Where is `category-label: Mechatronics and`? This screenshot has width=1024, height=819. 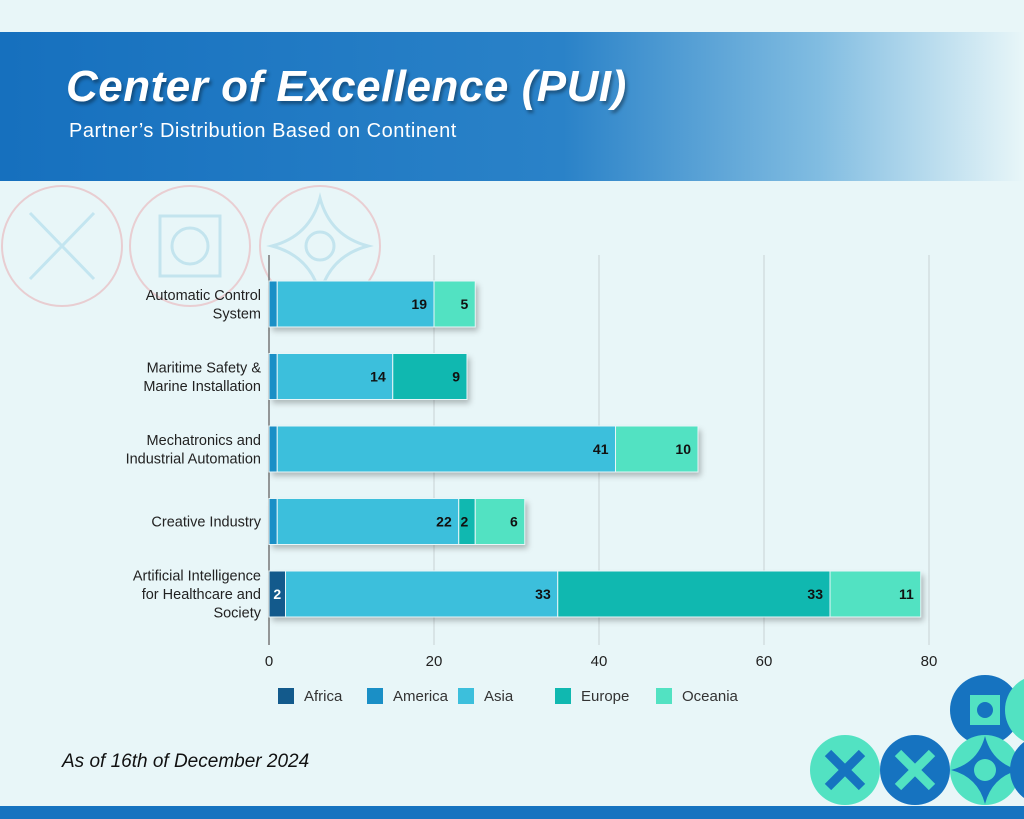
category-label: Mechatronics and is located at coordinates (204, 441).